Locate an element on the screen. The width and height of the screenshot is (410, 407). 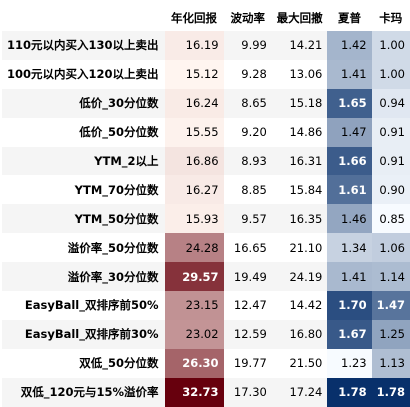
cell-volatility: 8.65 is located at coordinates (247, 103).